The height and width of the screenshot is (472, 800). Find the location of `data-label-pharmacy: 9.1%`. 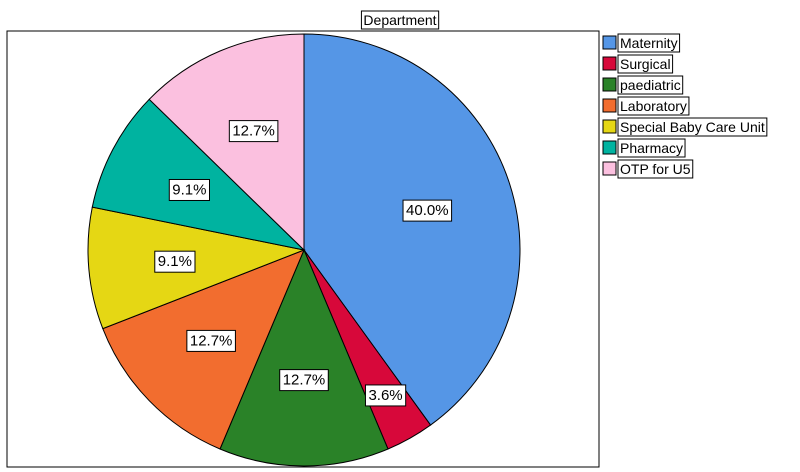

data-label-pharmacy: 9.1% is located at coordinates (189, 189).